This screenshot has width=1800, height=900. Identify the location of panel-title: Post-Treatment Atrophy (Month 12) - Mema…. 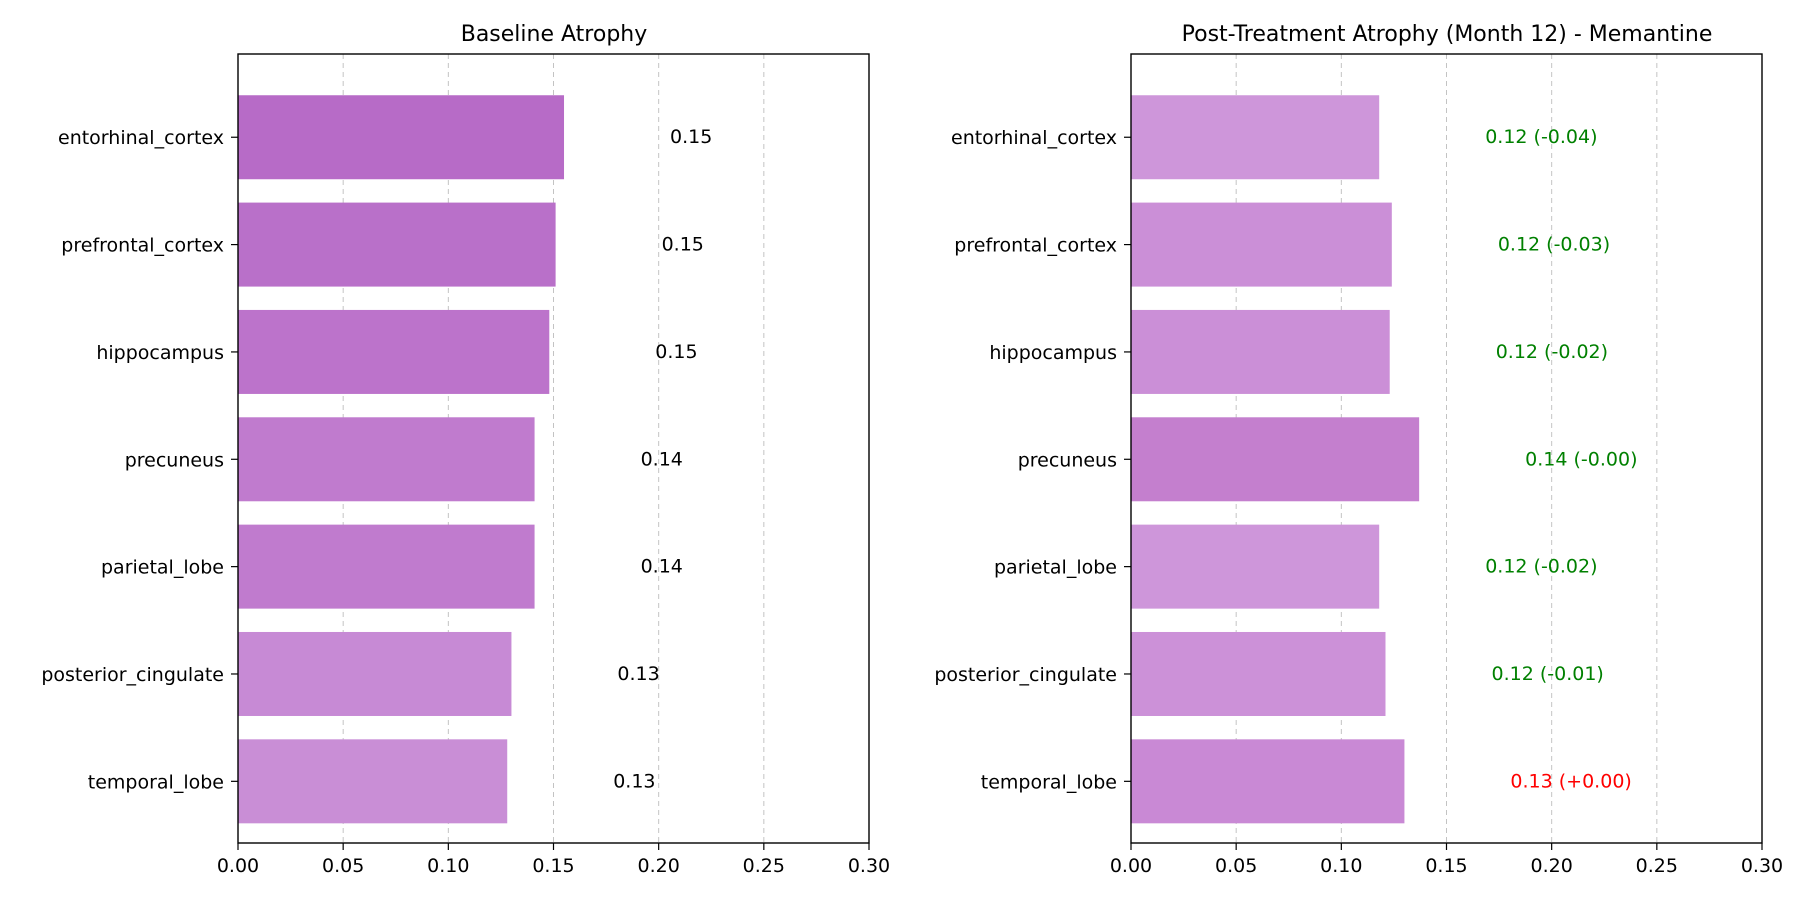
(1447, 34).